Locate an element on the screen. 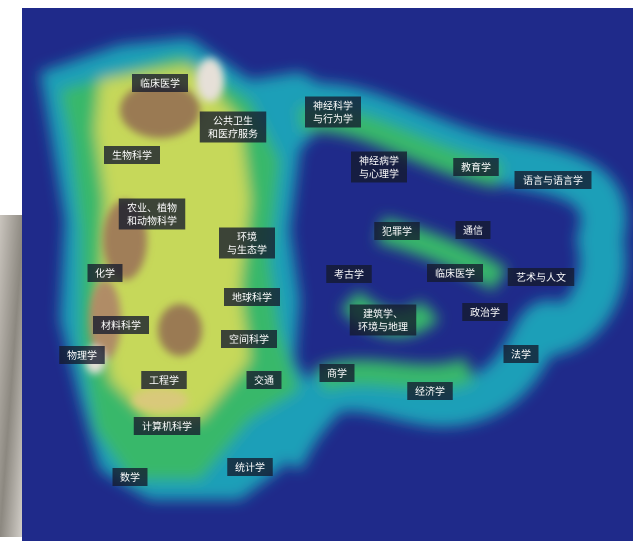 The height and width of the screenshot is (541, 633). label-text: 数学 is located at coordinates (130, 477).